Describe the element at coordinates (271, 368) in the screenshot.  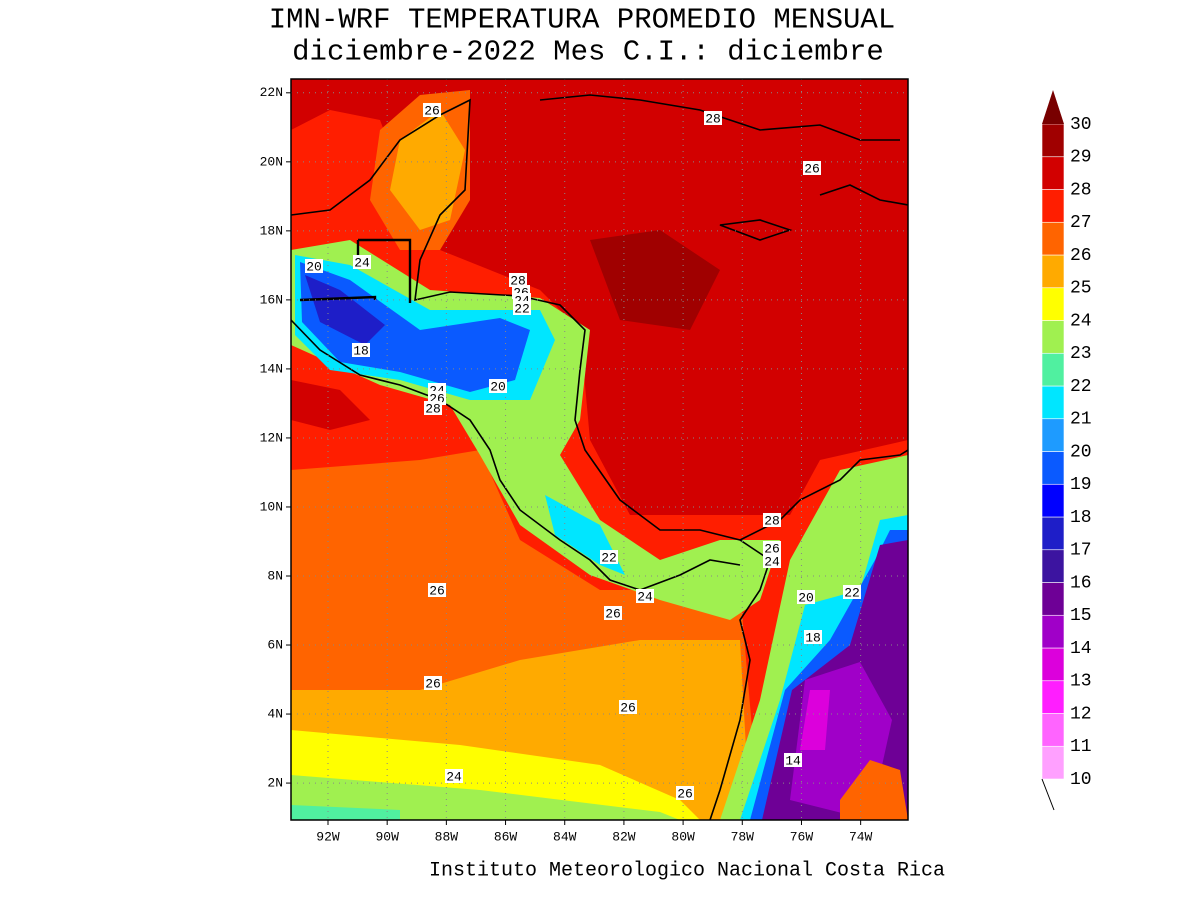
I see `y-tick-label: 14N` at that location.